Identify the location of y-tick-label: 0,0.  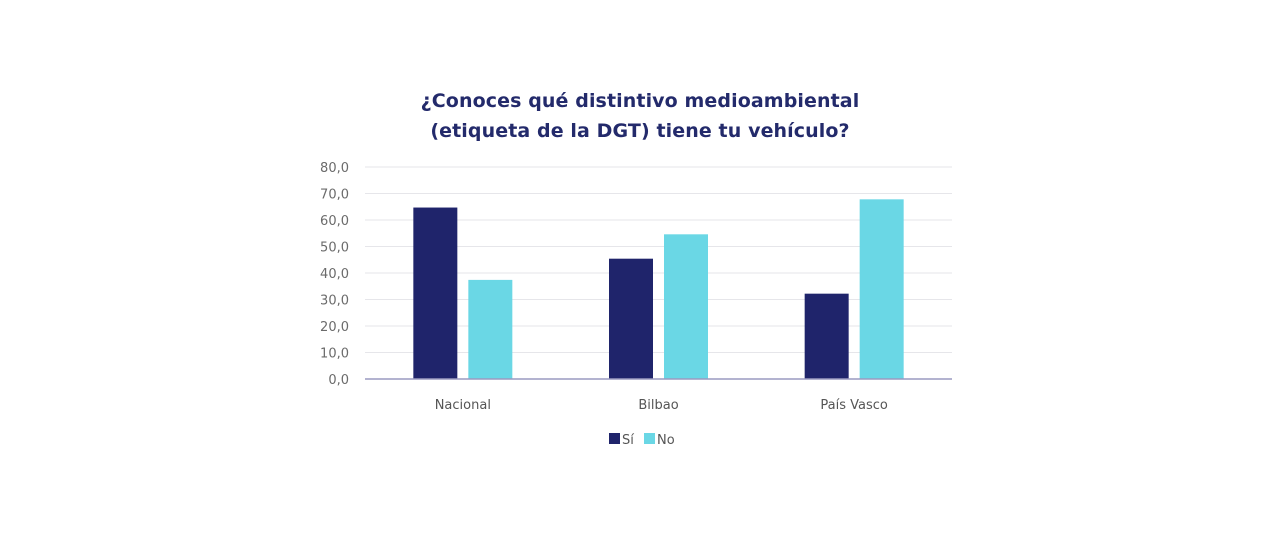
(338, 380).